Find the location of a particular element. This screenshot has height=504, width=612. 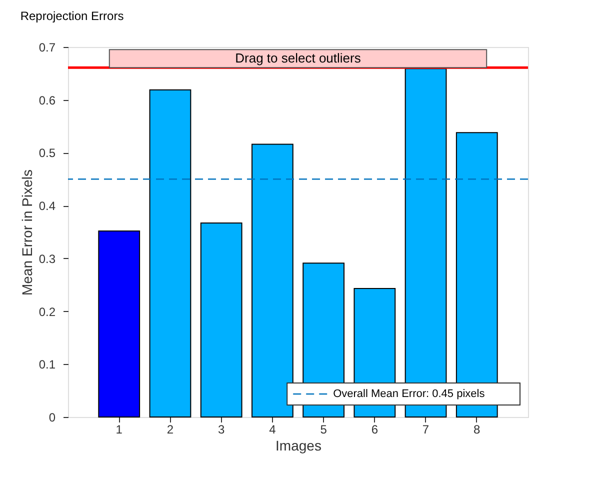

chart-title: Reprojection Errors is located at coordinates (72, 16).